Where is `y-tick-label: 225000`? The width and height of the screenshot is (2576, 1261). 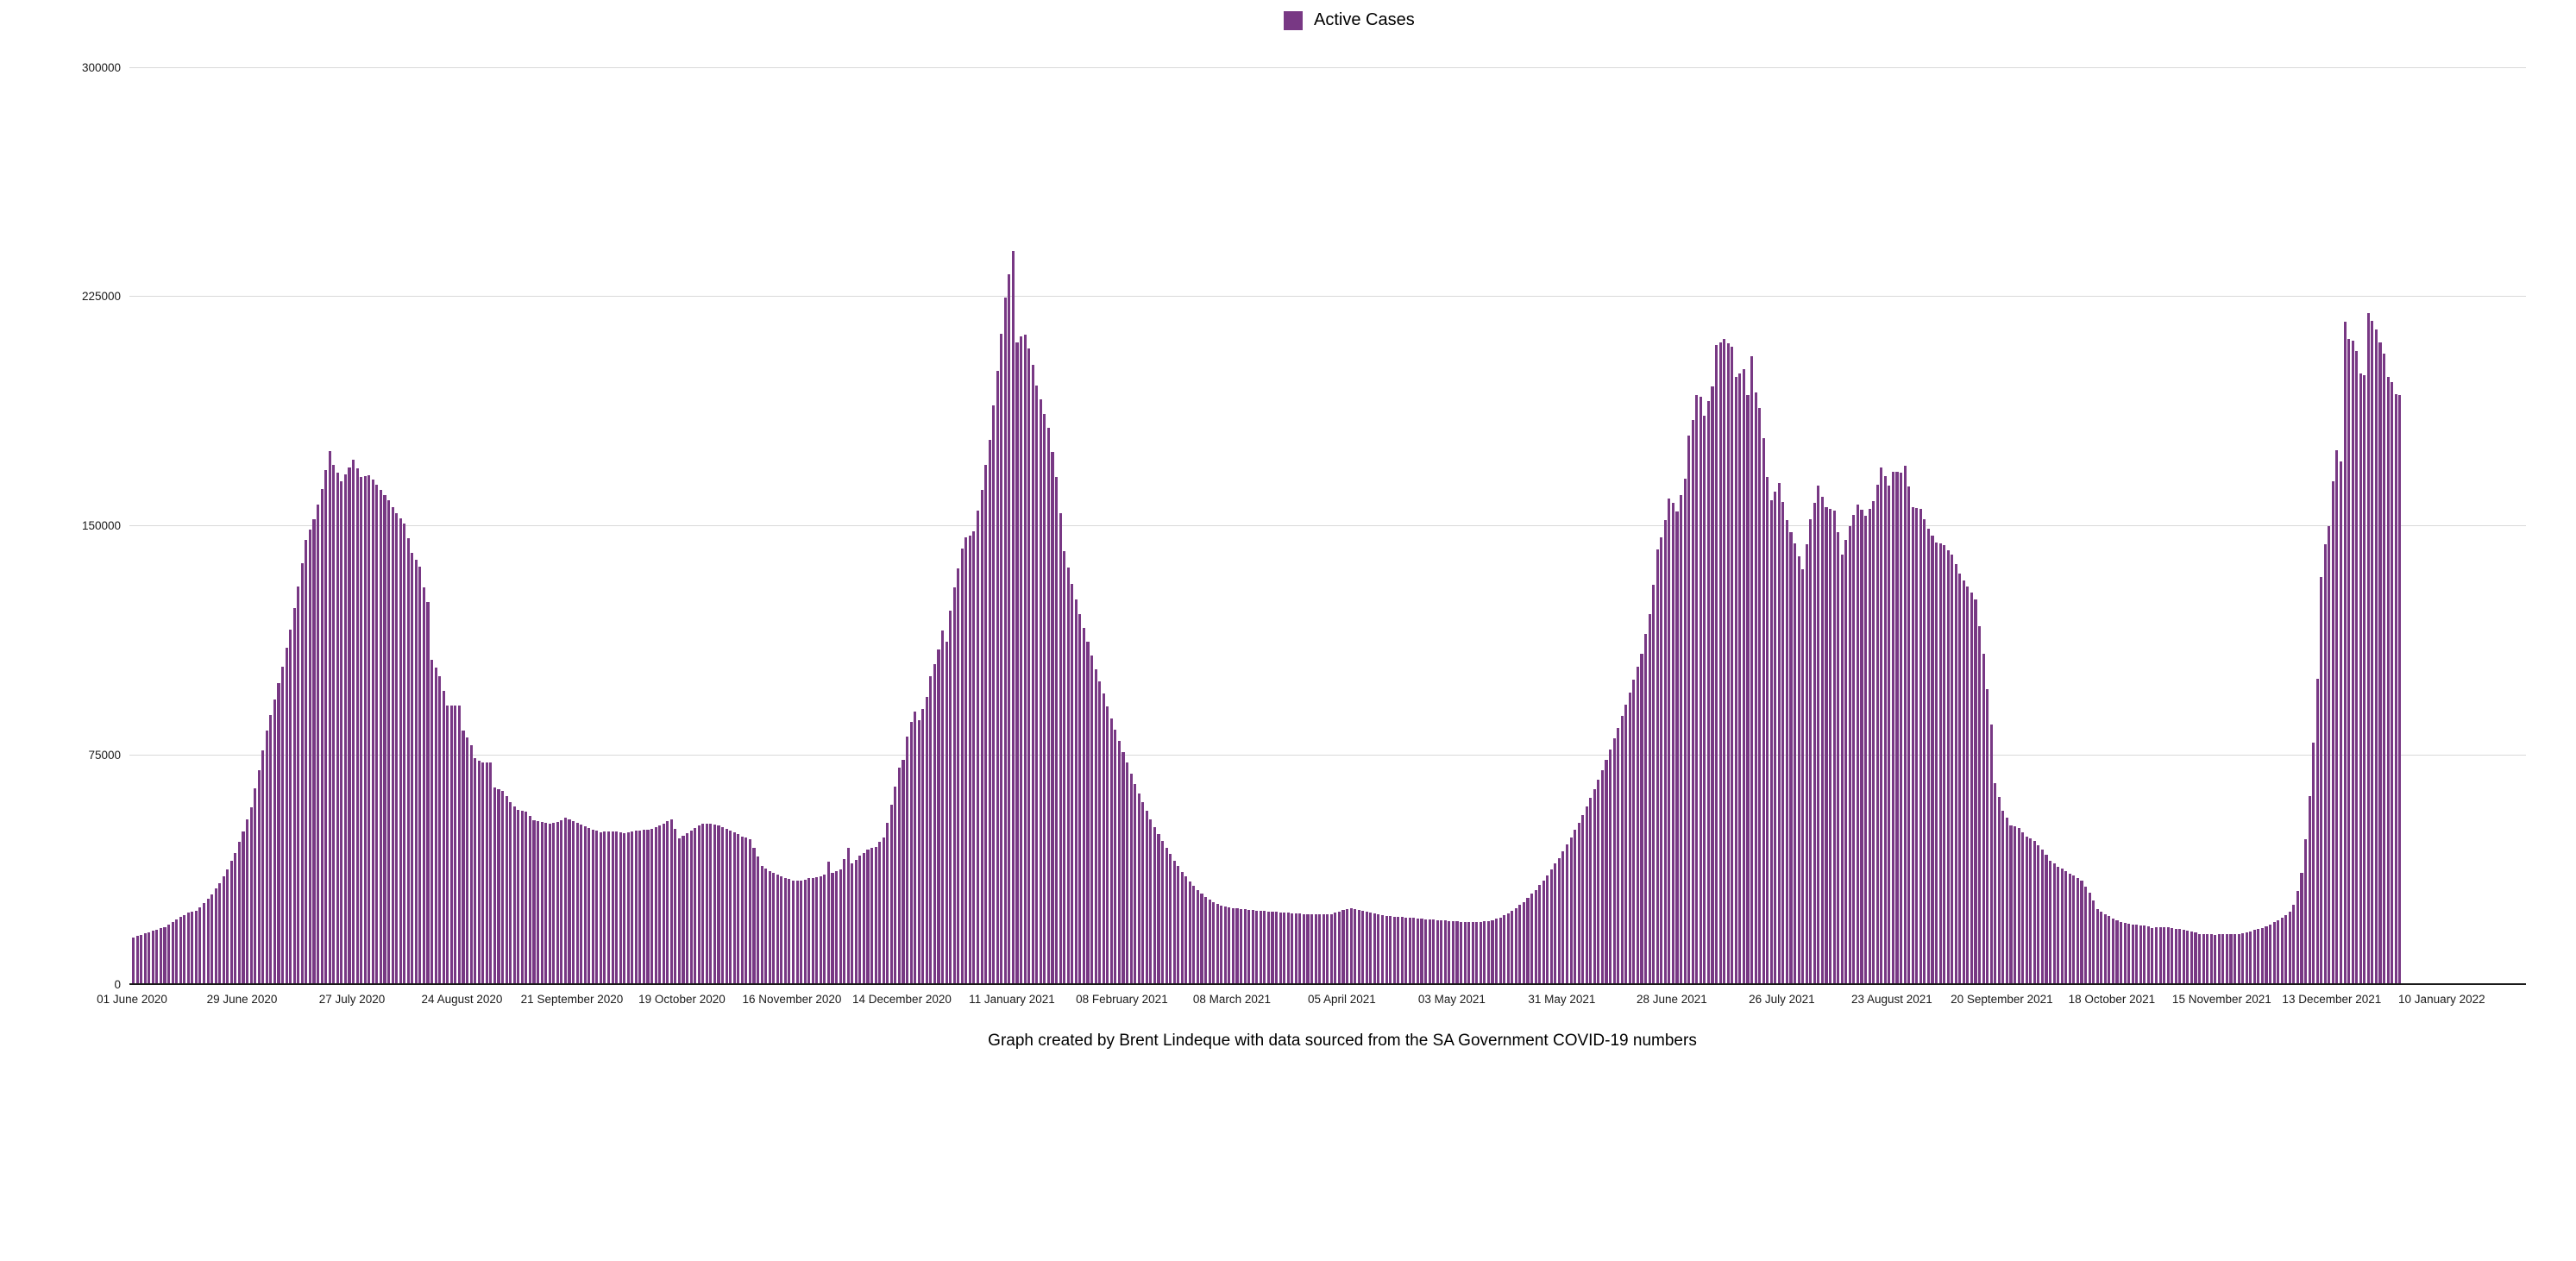
y-tick-label: 225000 is located at coordinates (101, 297).